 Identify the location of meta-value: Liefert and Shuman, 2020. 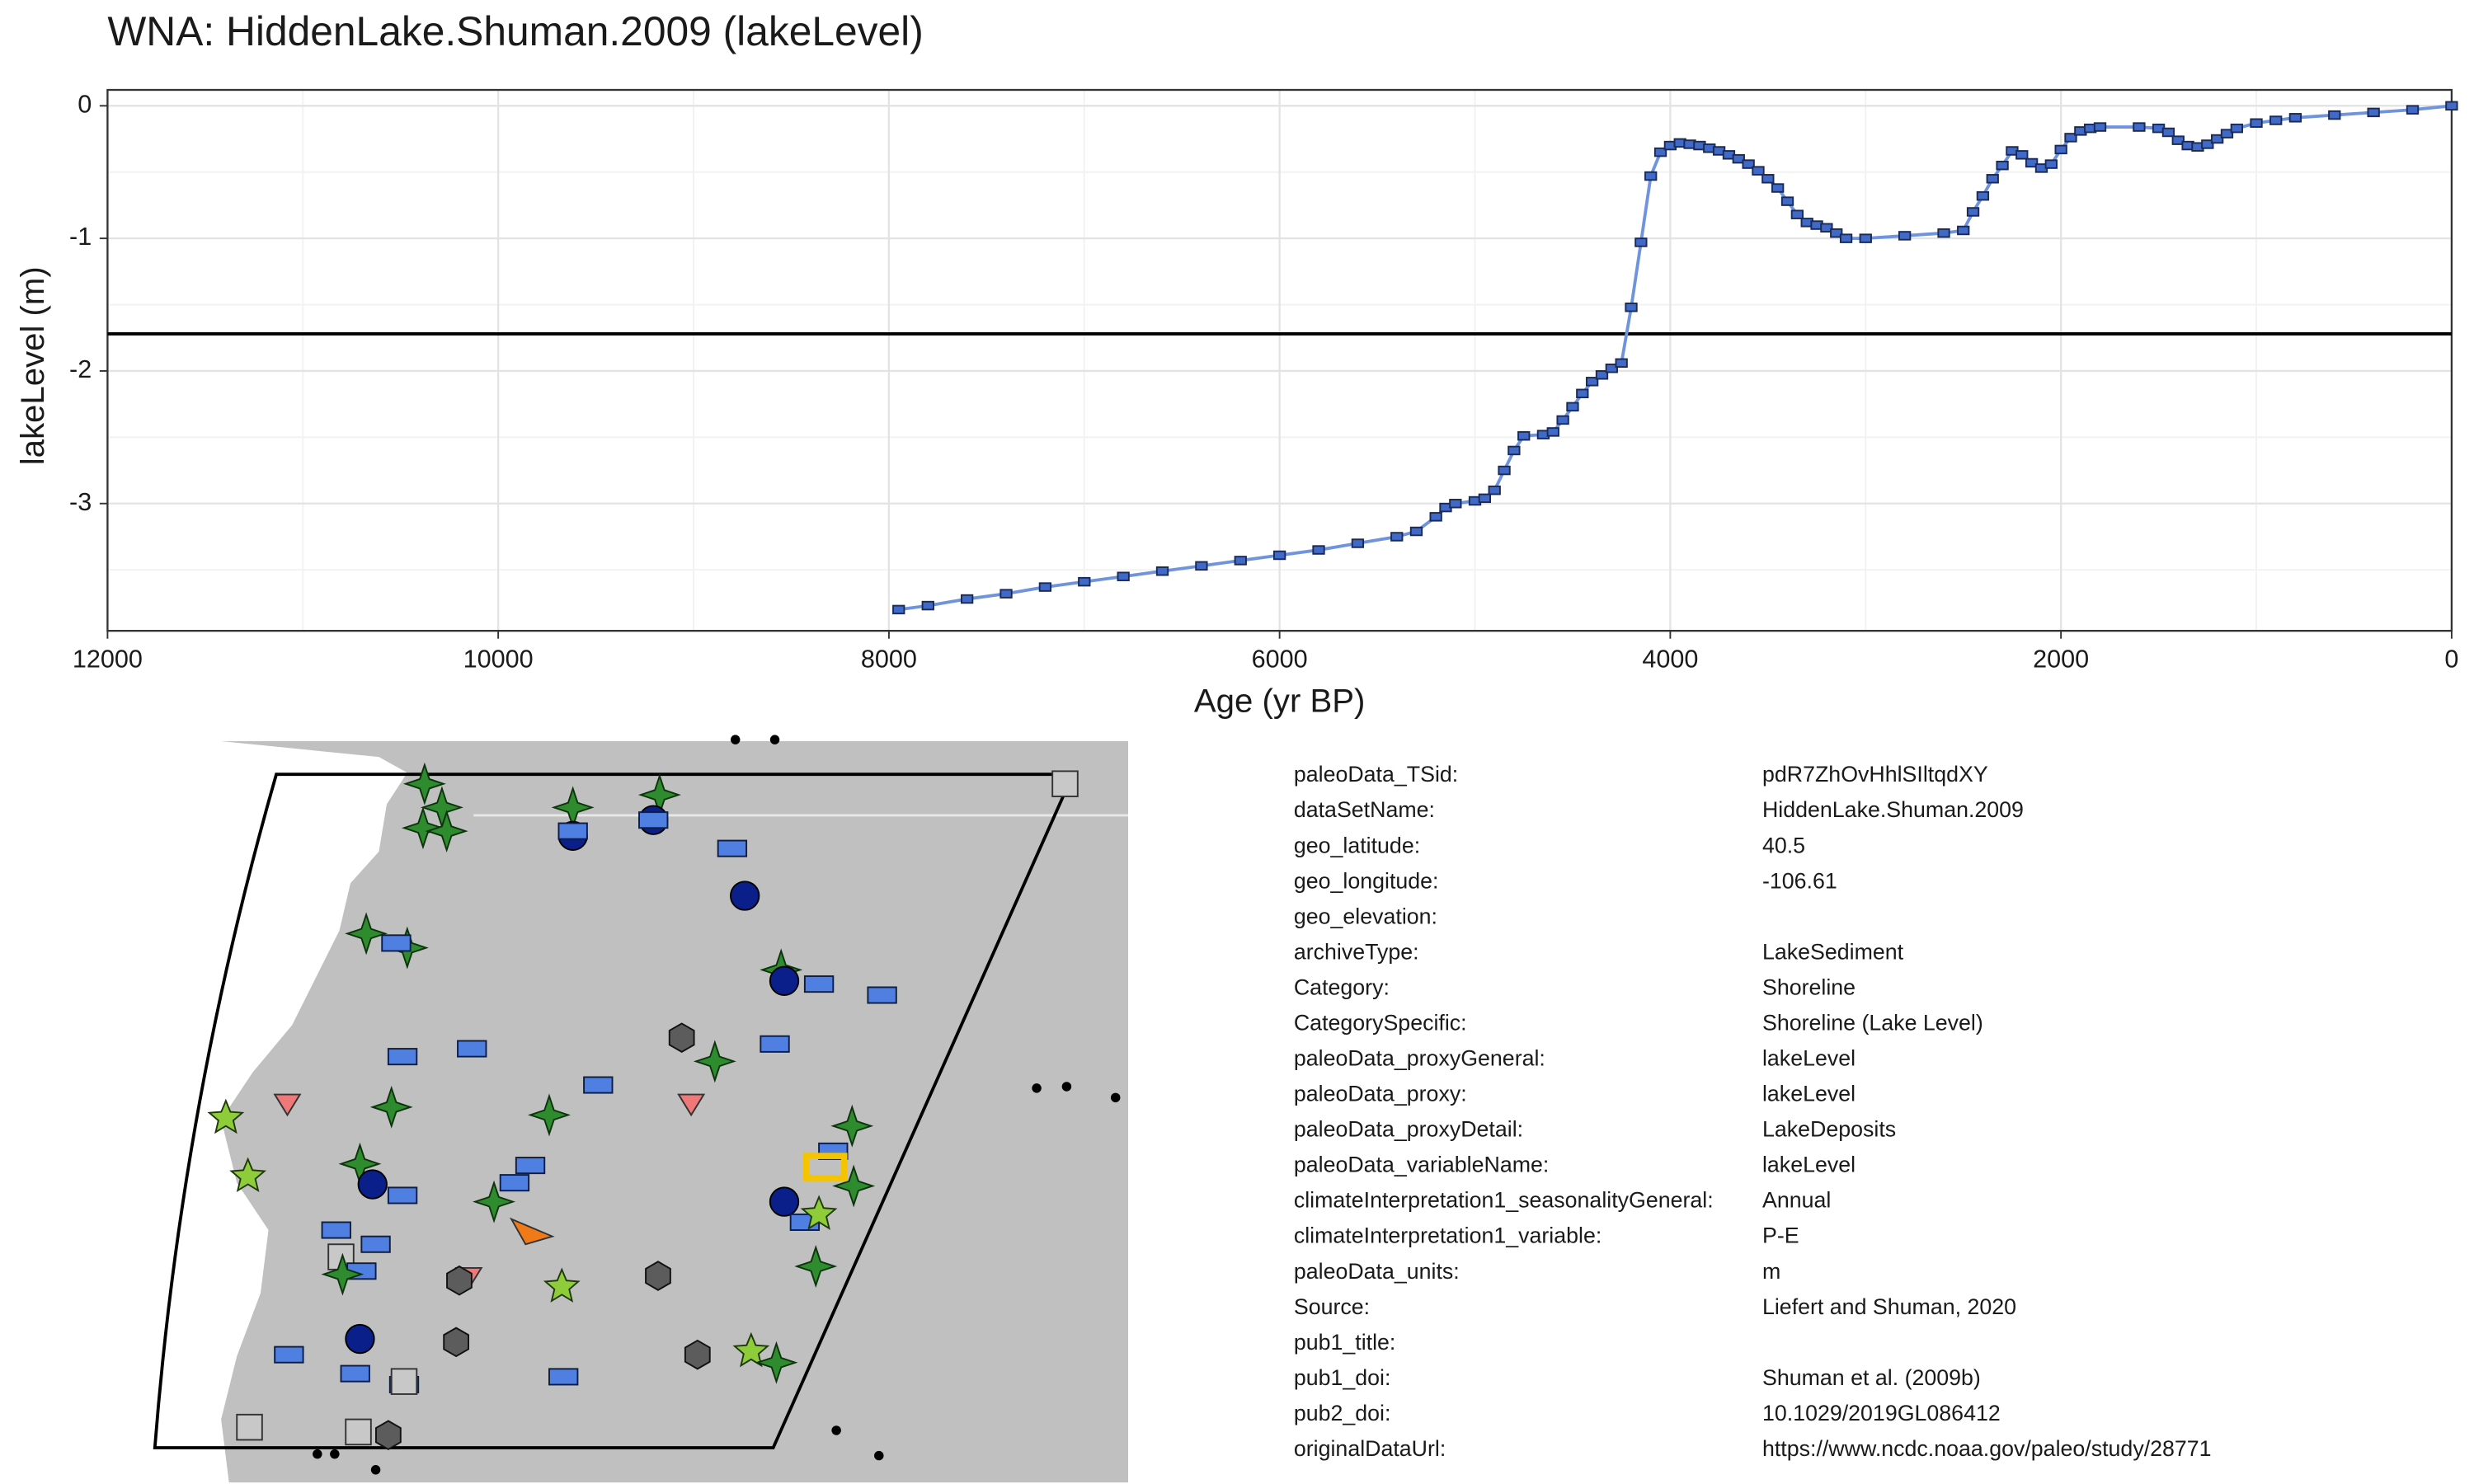
(1889, 1306).